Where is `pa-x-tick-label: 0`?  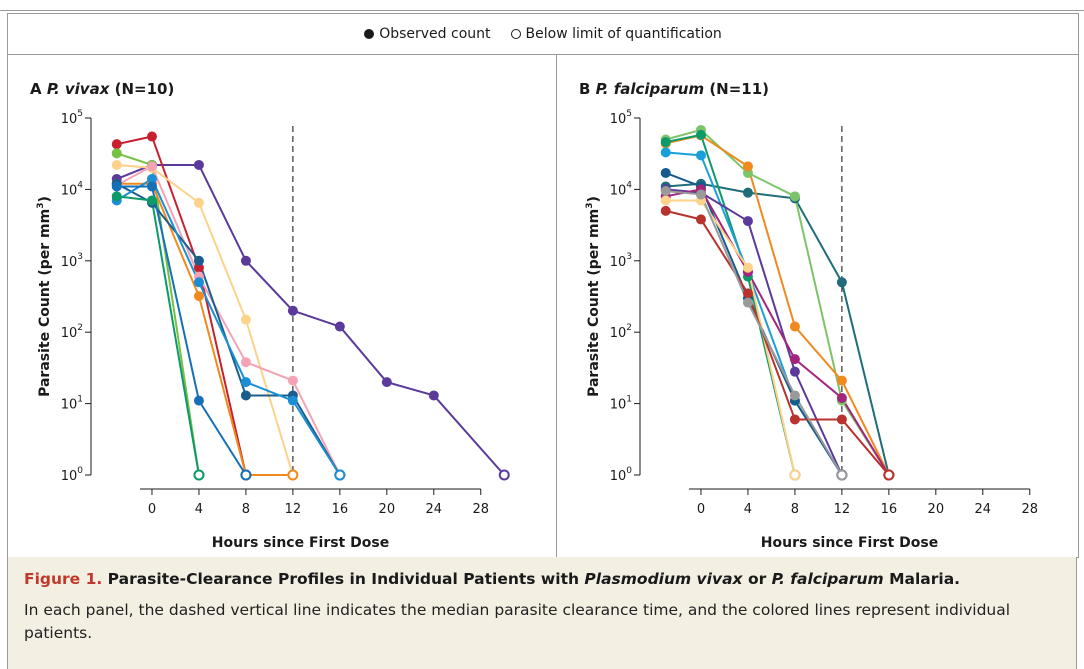
pa-x-tick-label: 0 is located at coordinates (152, 509).